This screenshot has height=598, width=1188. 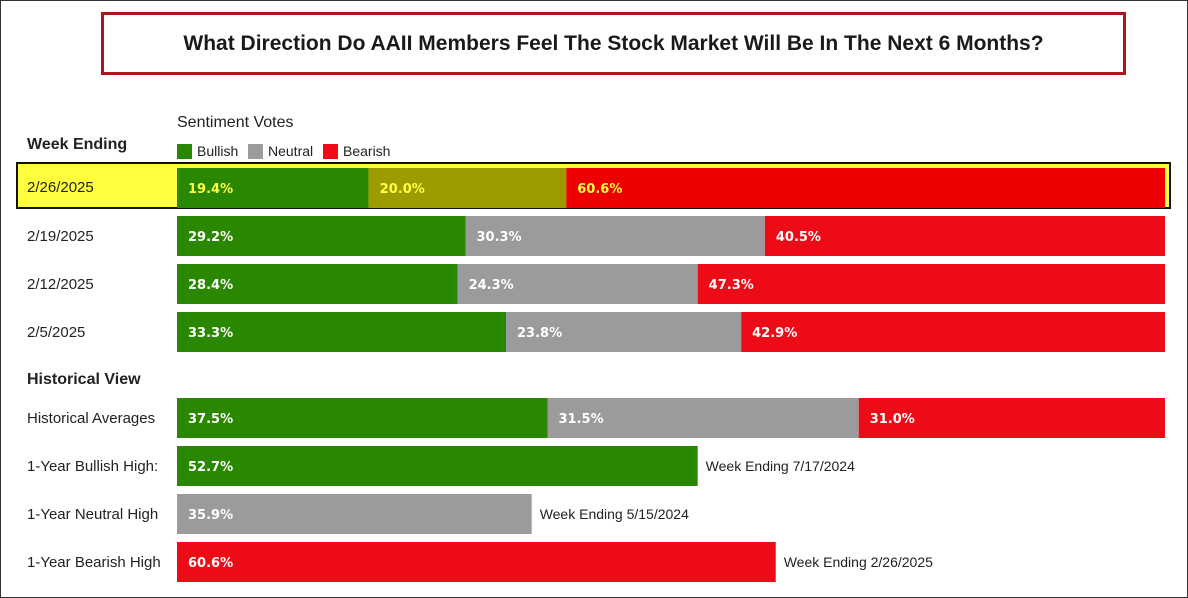 I want to click on bar-bullish-2-5-2025, so click(x=342, y=332).